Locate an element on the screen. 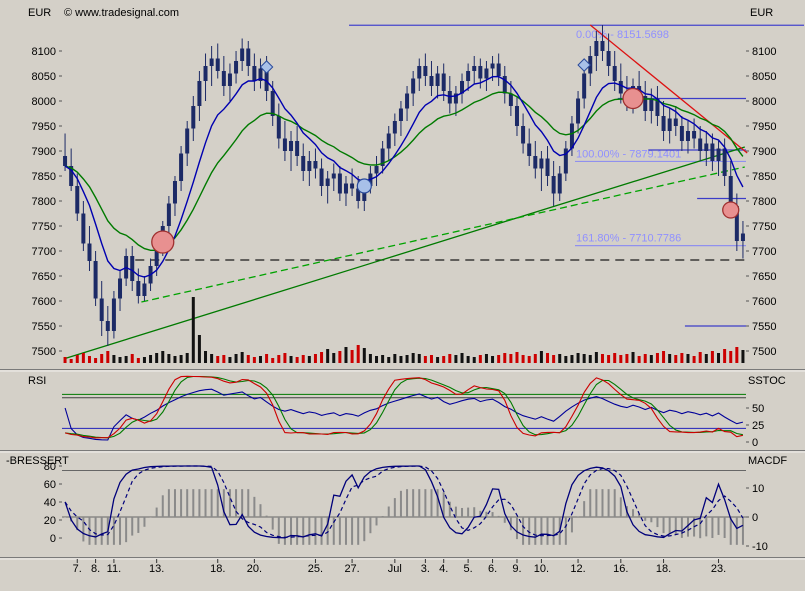 The image size is (805, 591). copyright-watermark: © www.tradesignal.com is located at coordinates (122, 13).